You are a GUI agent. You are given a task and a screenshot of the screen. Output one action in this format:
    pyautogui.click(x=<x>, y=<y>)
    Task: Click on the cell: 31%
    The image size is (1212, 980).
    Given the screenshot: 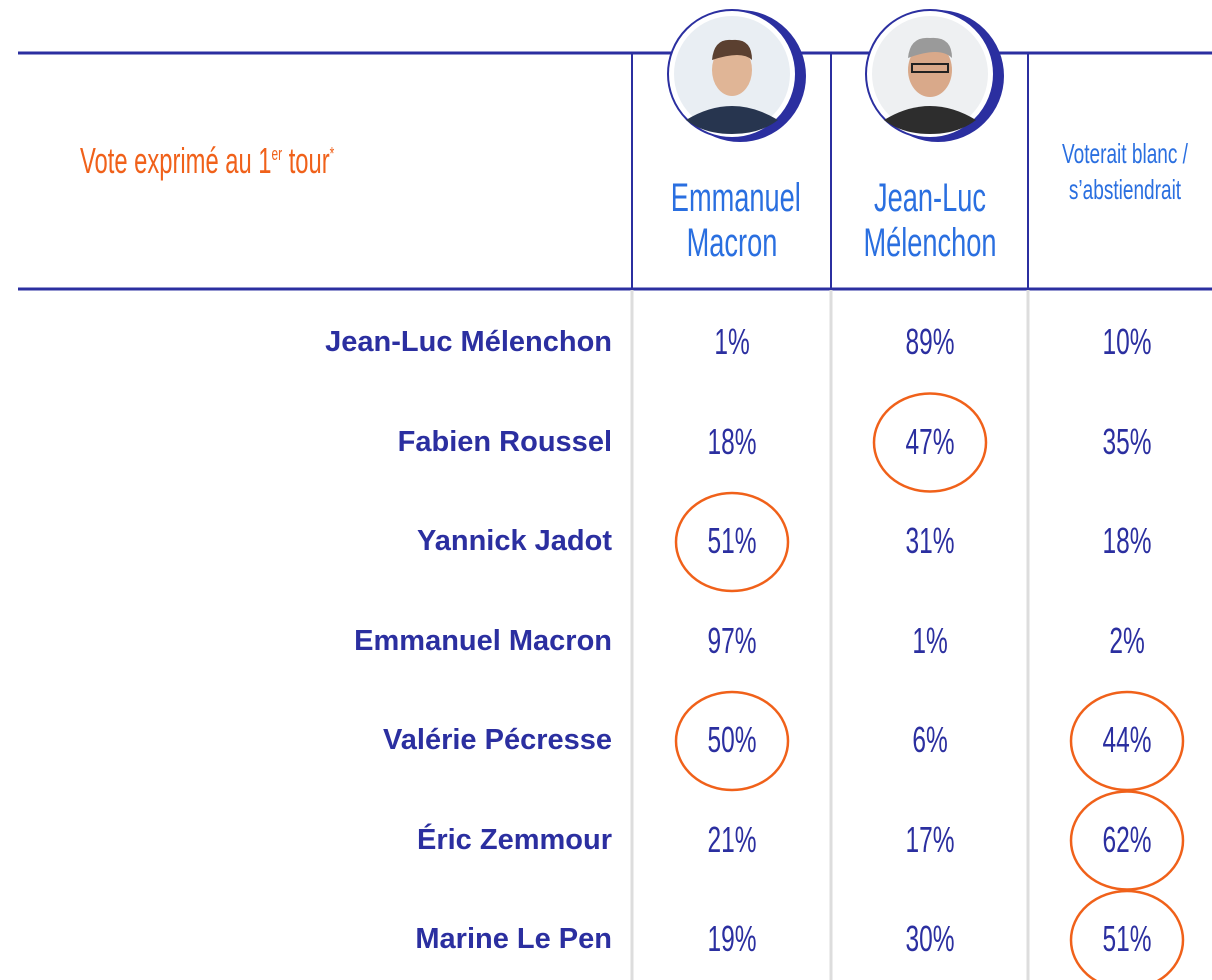 What is the action you would take?
    pyautogui.click(x=930, y=541)
    